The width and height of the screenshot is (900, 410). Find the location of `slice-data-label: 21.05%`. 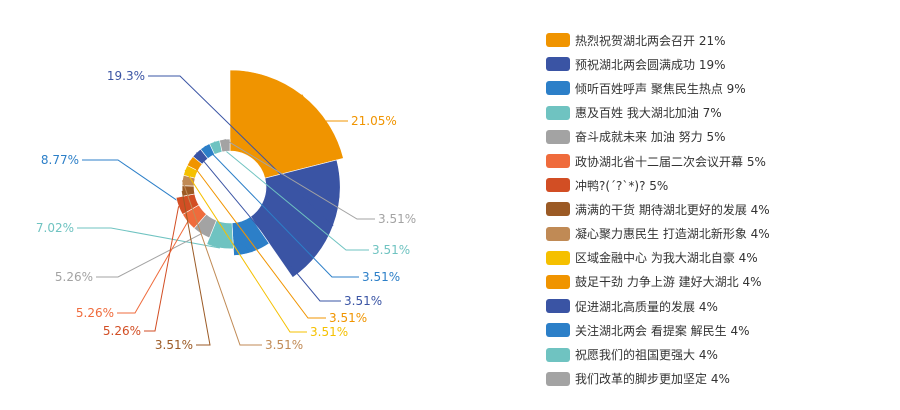

slice-data-label: 21.05% is located at coordinates (374, 121).